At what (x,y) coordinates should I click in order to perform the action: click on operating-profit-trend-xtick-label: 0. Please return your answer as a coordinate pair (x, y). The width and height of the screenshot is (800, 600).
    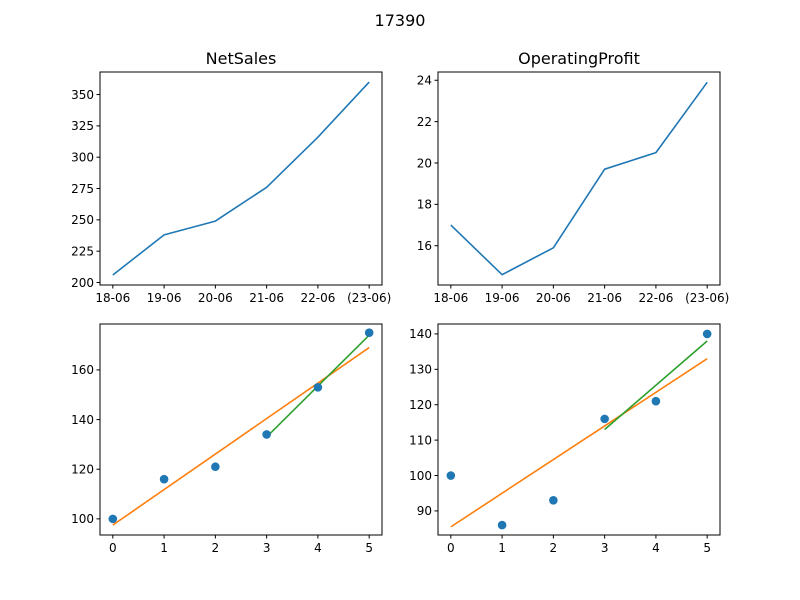
    Looking at the image, I should click on (451, 548).